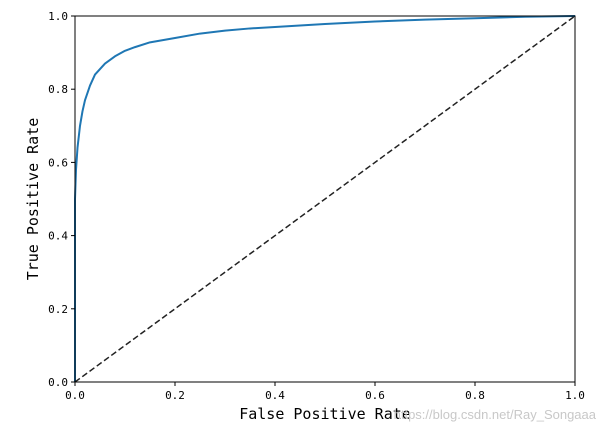  What do you see at coordinates (325, 392) in the screenshot?
I see `x-axis-ticks: 0.0 0.2 0.4 0.6 0.8 1.0` at bounding box center [325, 392].